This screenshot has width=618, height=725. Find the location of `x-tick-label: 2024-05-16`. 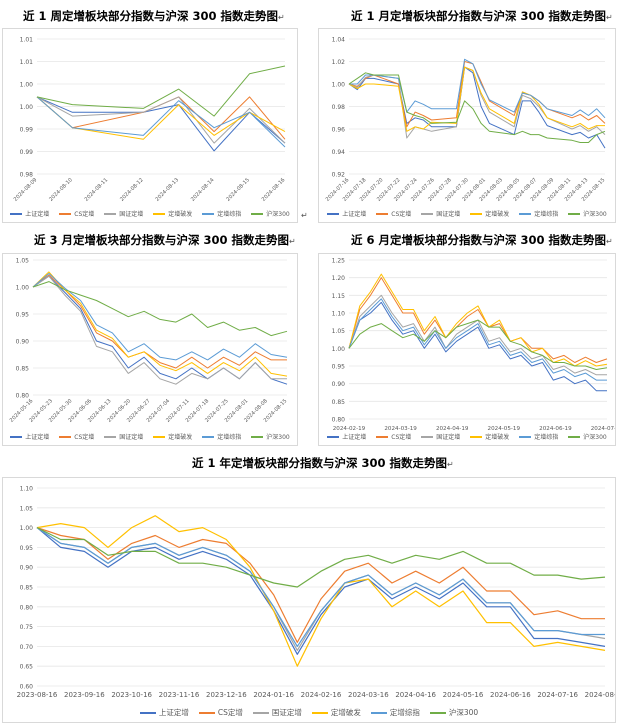

x-tick-label: 2024-05-16 is located at coordinates (463, 695).